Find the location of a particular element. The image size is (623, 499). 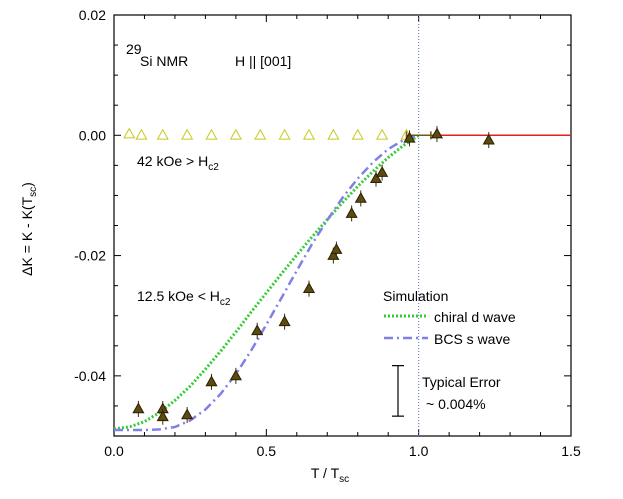

x-tick-label: 0.5 is located at coordinates (267, 451).